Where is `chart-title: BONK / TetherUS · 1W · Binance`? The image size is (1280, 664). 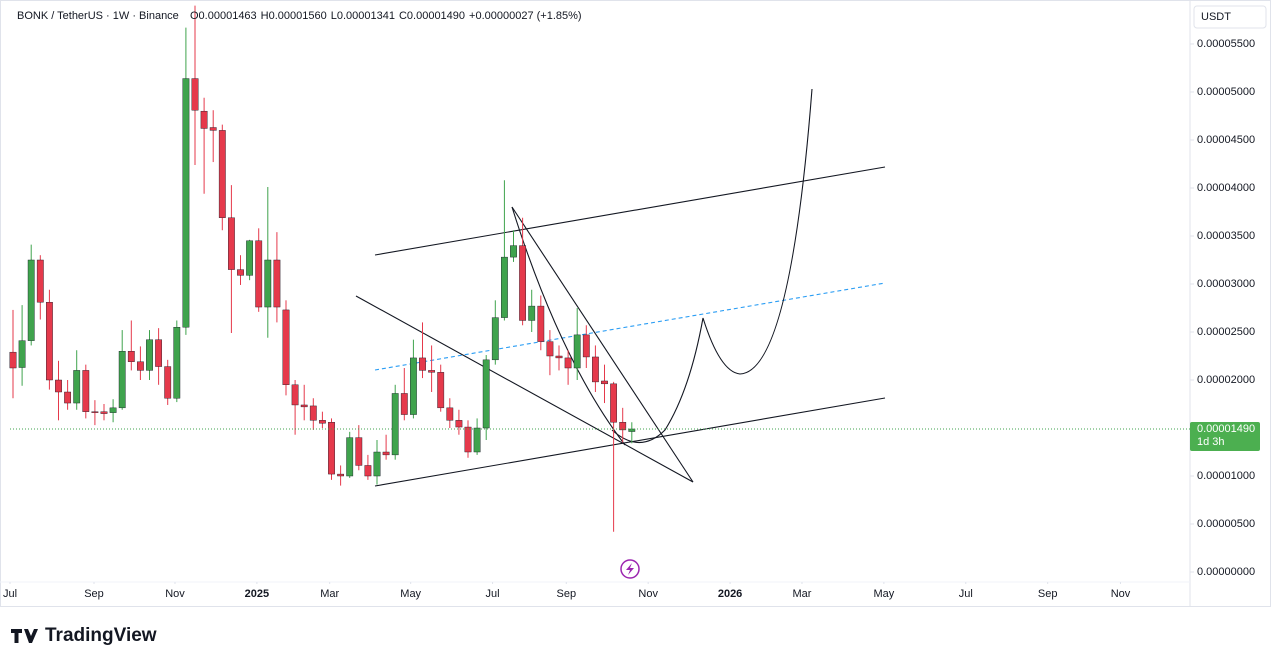
chart-title: BONK / TetherUS · 1W · Binance is located at coordinates (98, 16).